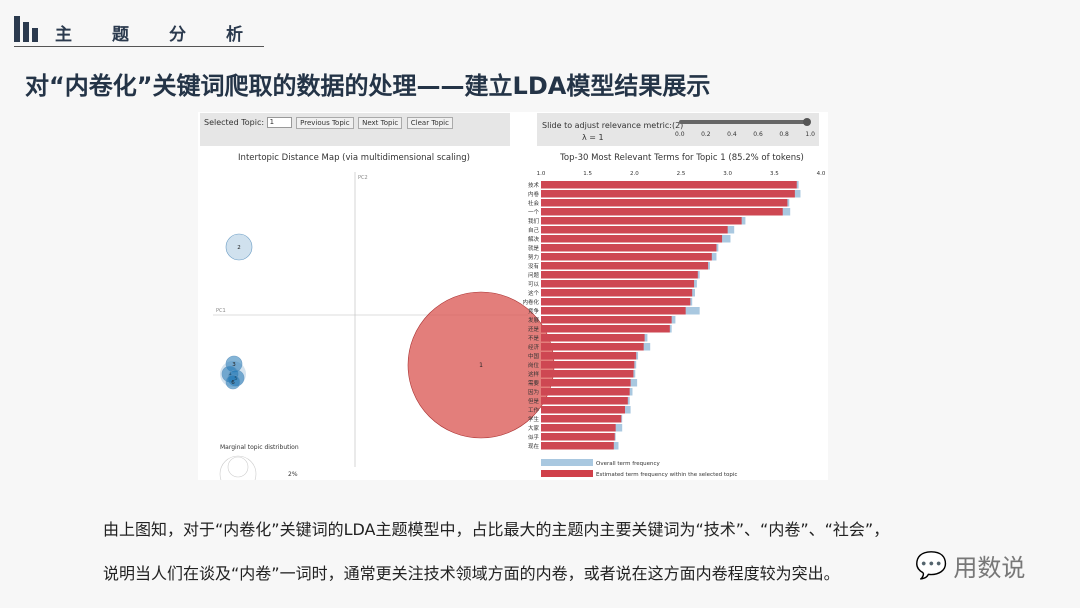 Image resolution: width=1080 pixels, height=608 pixels. Describe the element at coordinates (534, 365) in the screenshot. I see `term-label: 岗位` at that location.